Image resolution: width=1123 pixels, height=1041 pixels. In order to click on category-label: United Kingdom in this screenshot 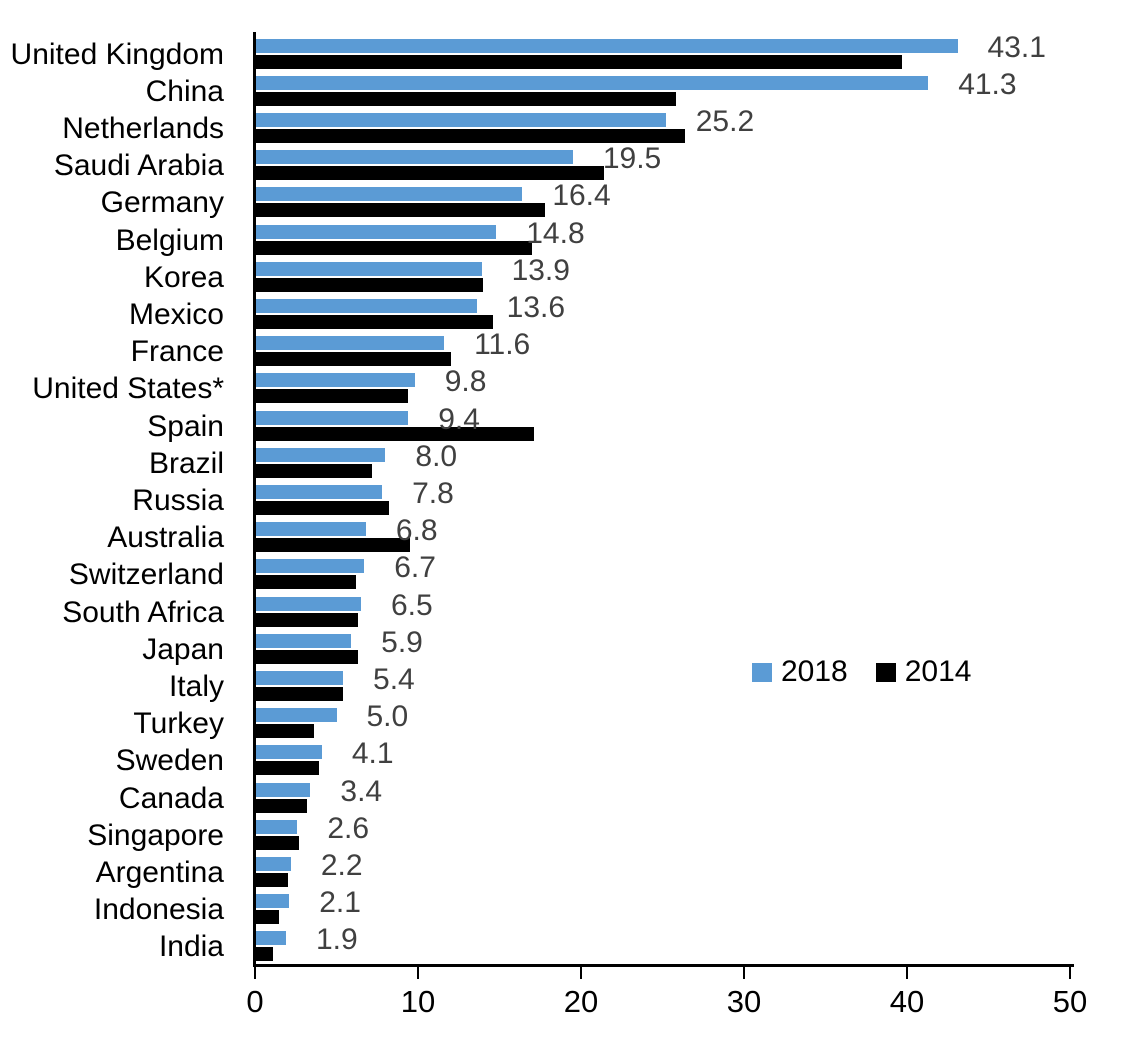, I will do `click(117, 54)`.